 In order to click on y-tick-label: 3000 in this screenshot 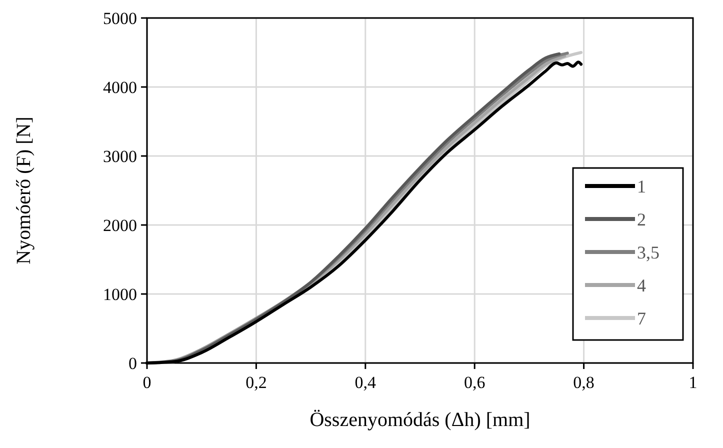, I will do `click(120, 156)`.